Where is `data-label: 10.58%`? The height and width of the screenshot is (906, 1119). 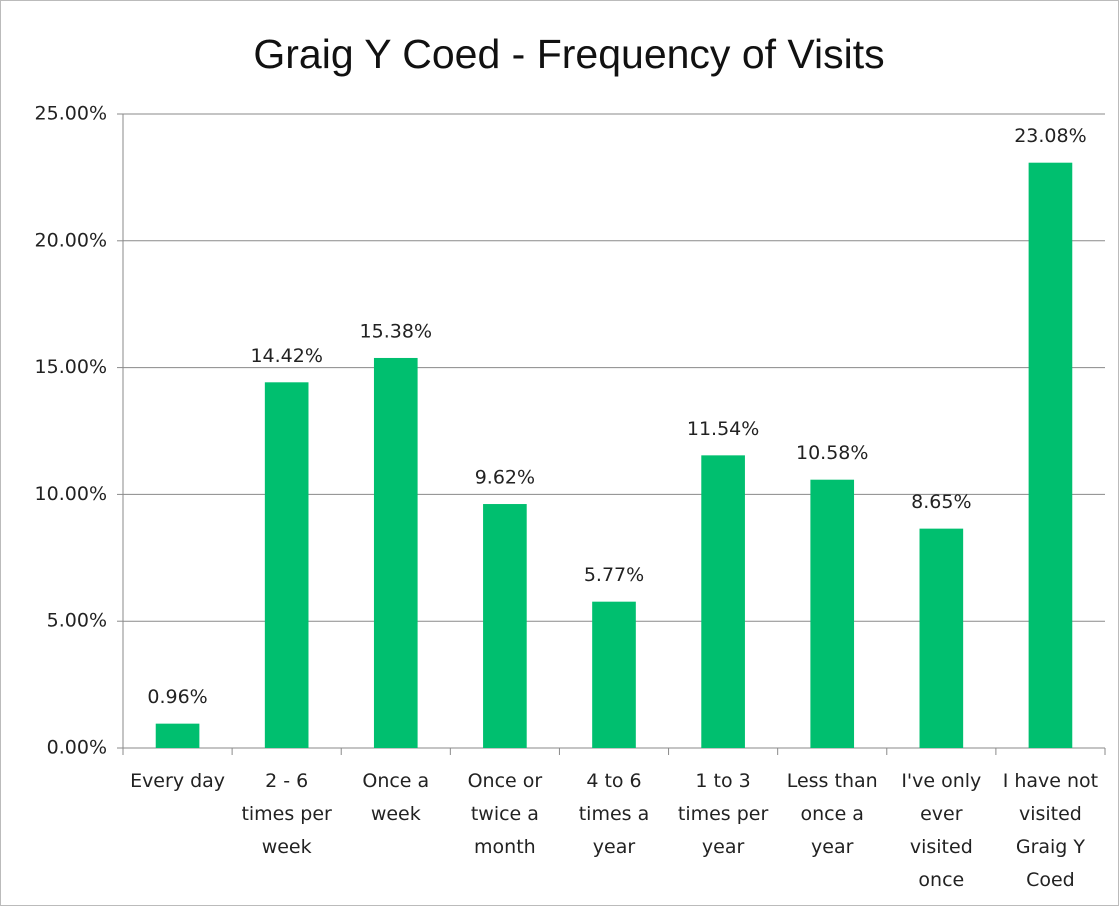 data-label: 10.58% is located at coordinates (832, 453).